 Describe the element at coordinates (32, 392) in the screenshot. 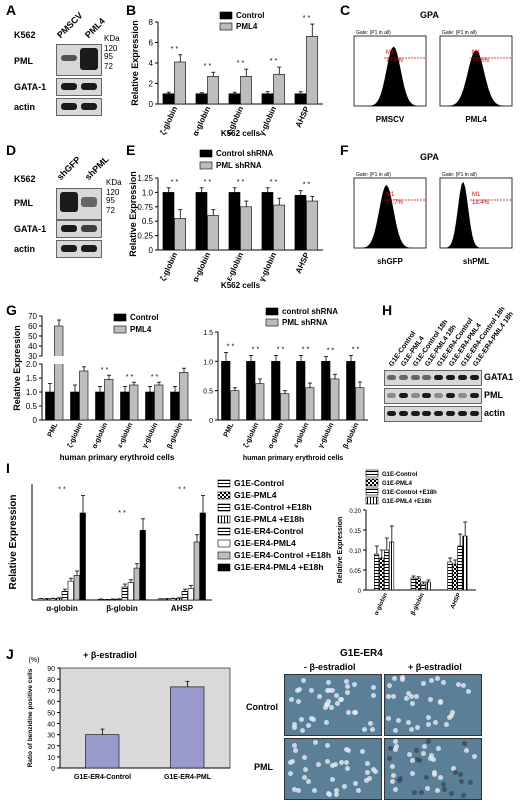

I see `y-tick-label: 1.0` at that location.